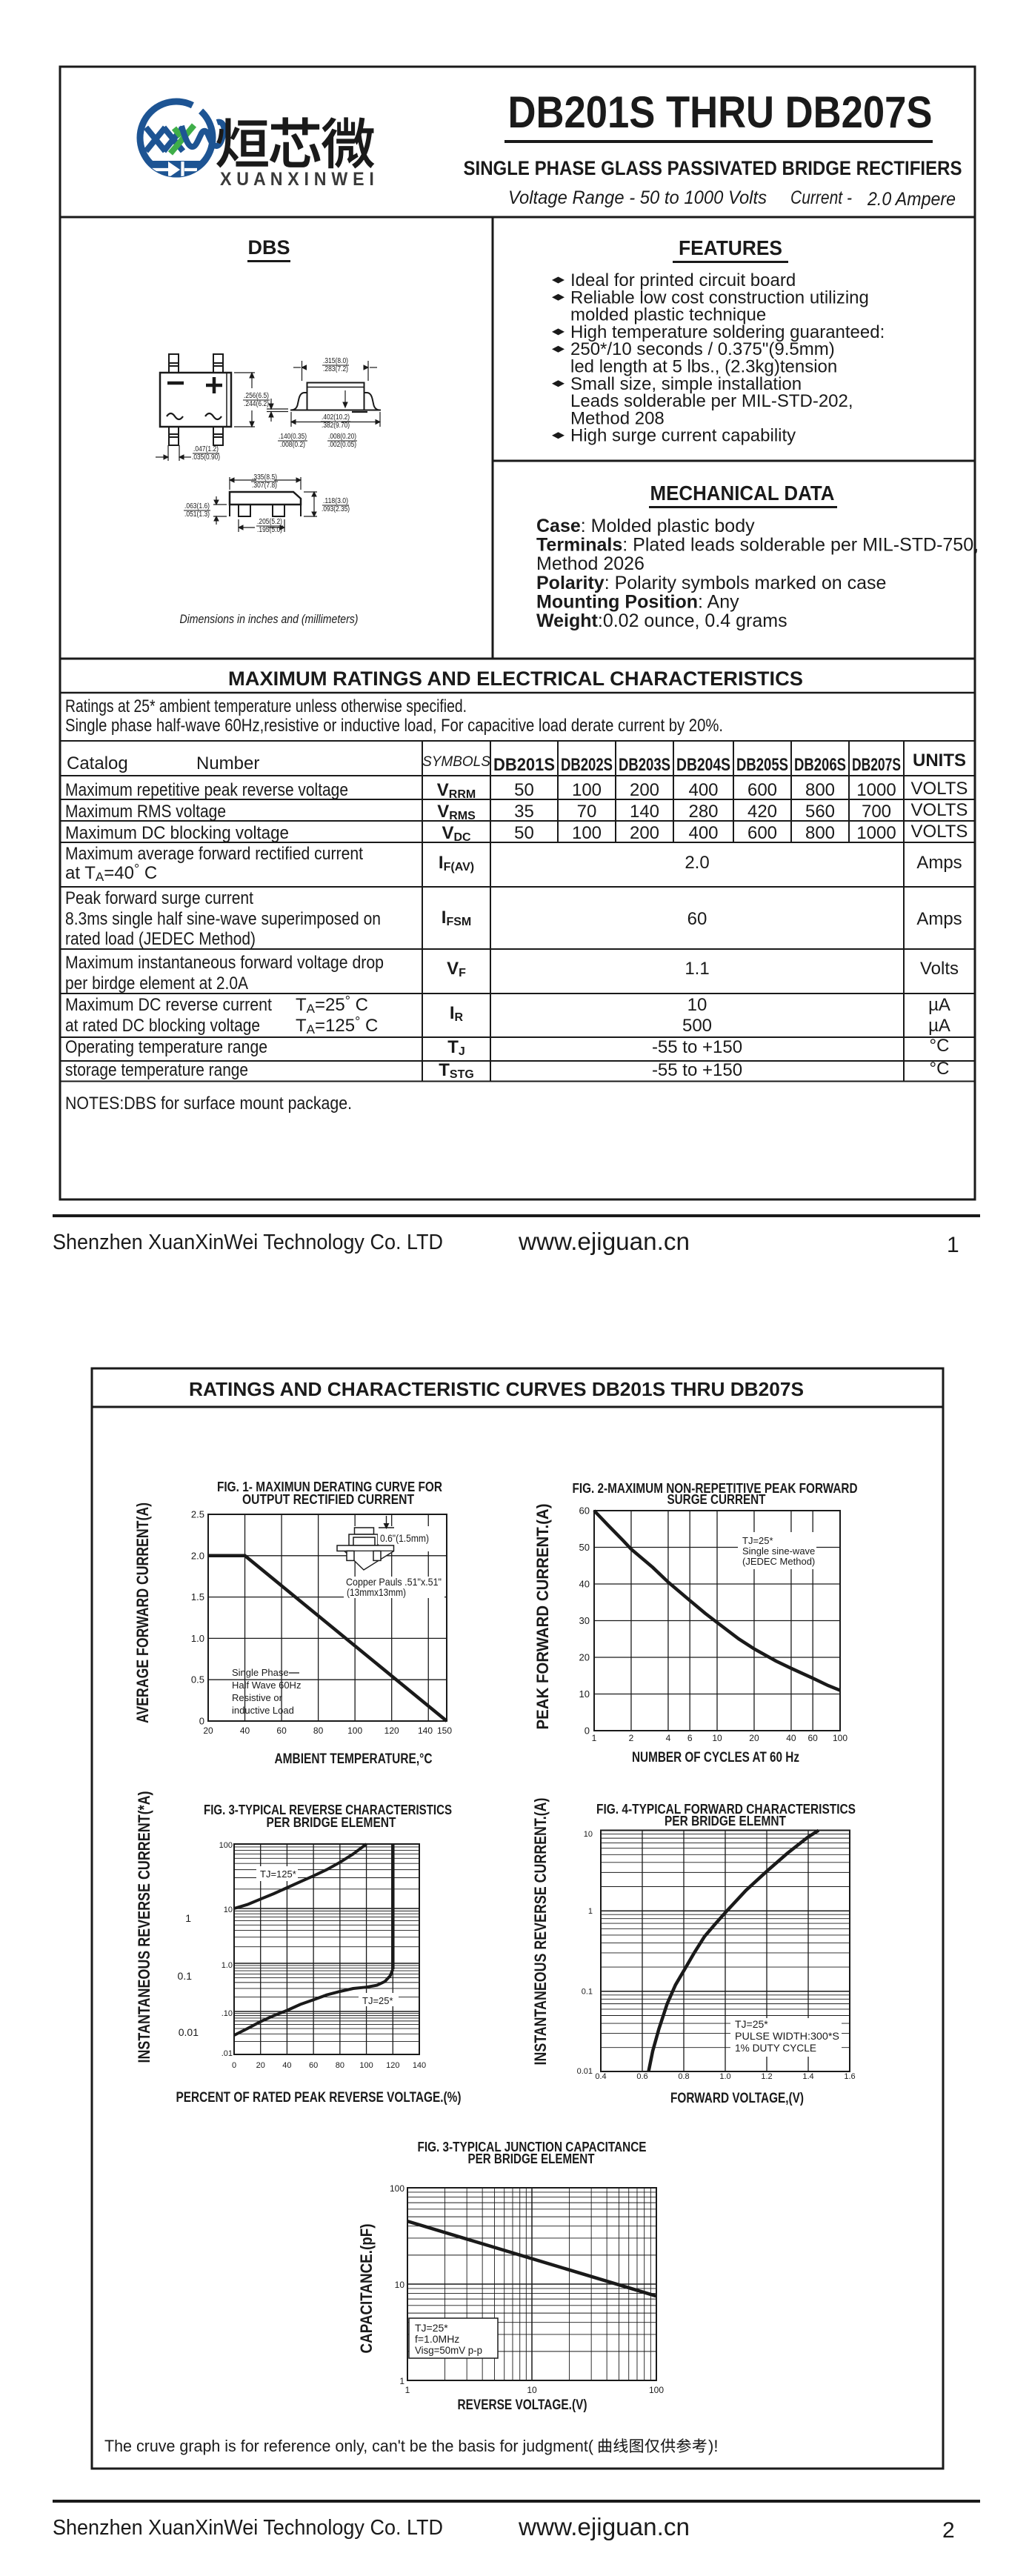  What do you see at coordinates (335, 361) in the screenshot?
I see `svg-text: .315(8.0)` at bounding box center [335, 361].